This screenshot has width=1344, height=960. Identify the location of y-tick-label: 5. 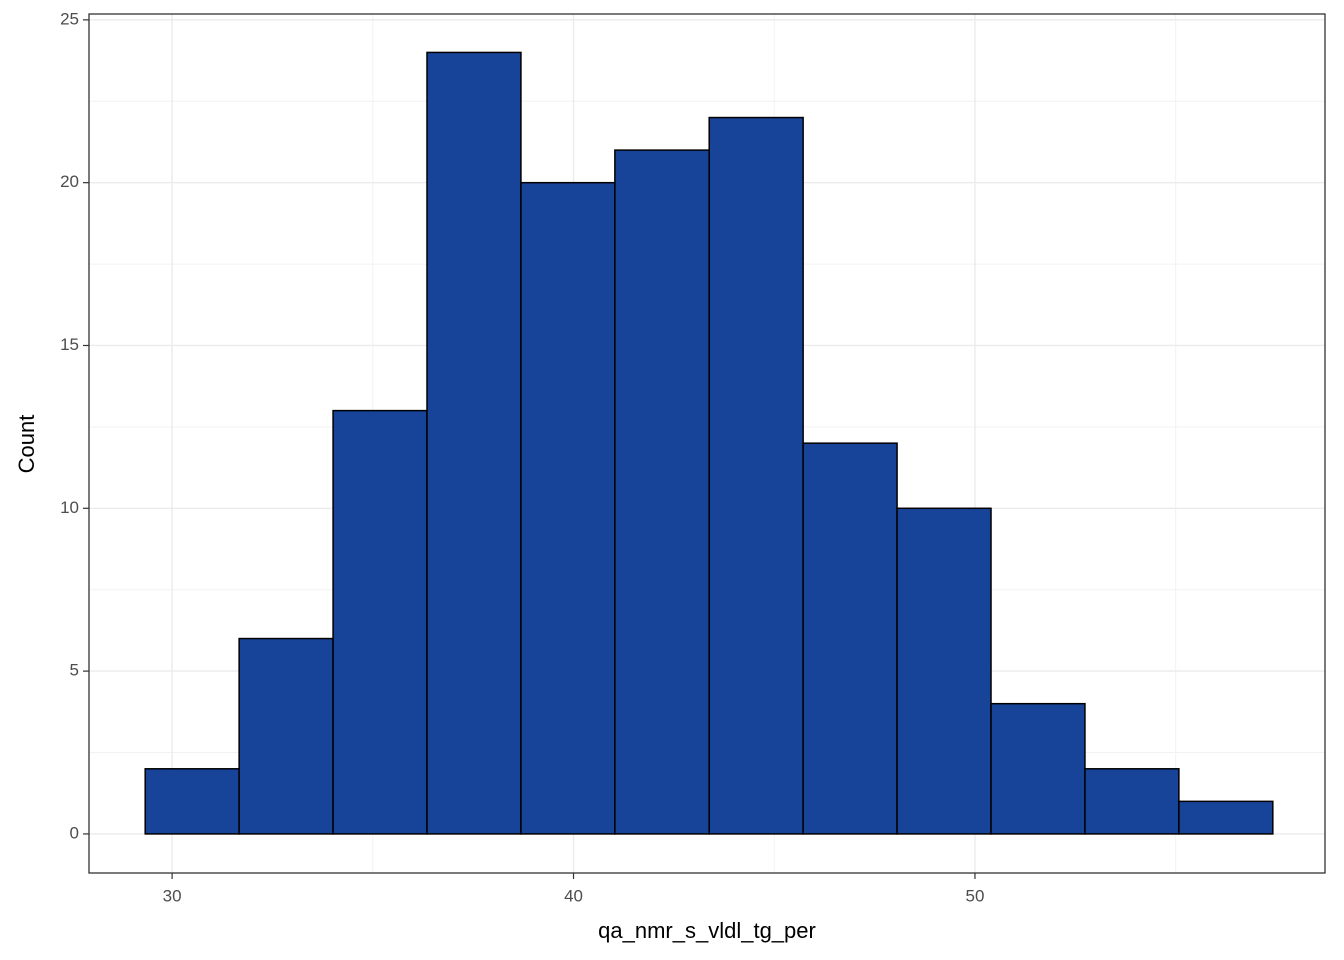
(74, 670).